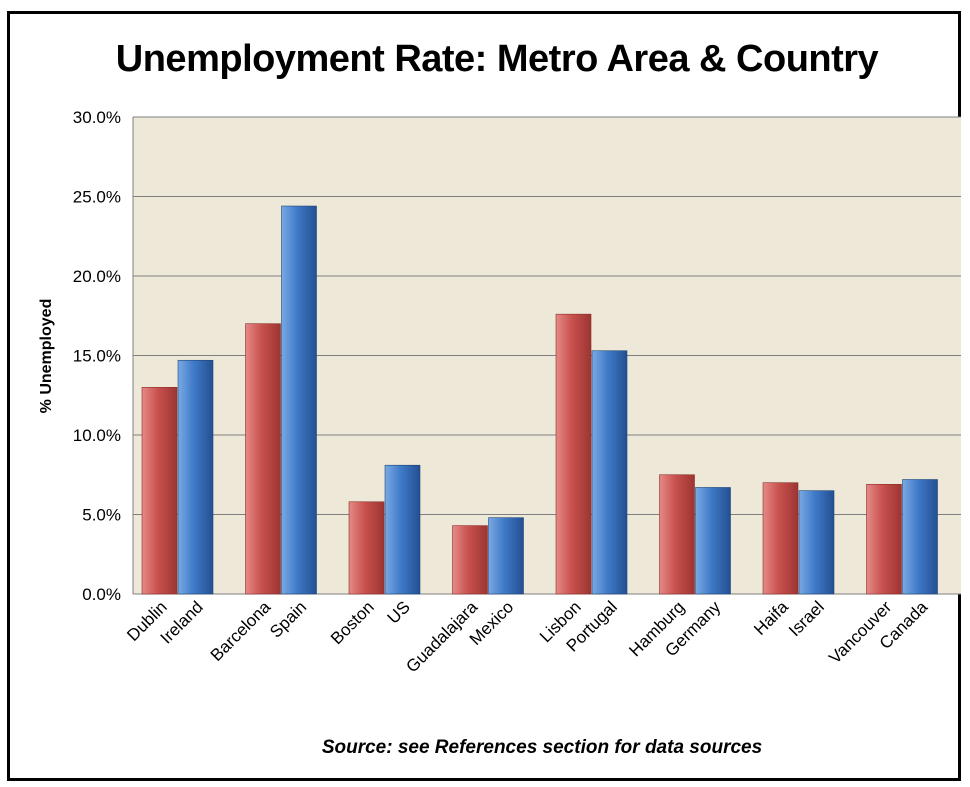 Image resolution: width=970 pixels, height=787 pixels. What do you see at coordinates (288, 619) in the screenshot?
I see `x-tick-label: Spain` at bounding box center [288, 619].